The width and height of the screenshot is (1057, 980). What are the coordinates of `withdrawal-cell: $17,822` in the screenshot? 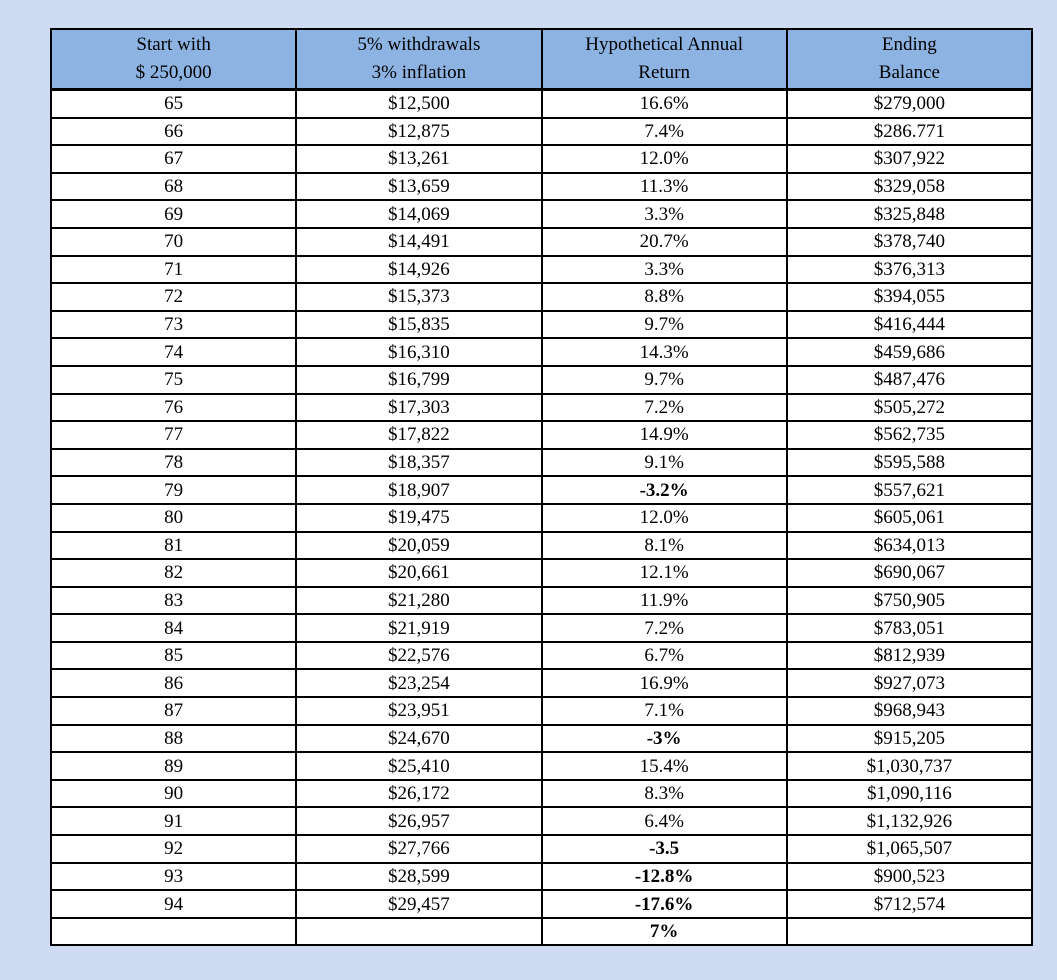 It's located at (419, 435).